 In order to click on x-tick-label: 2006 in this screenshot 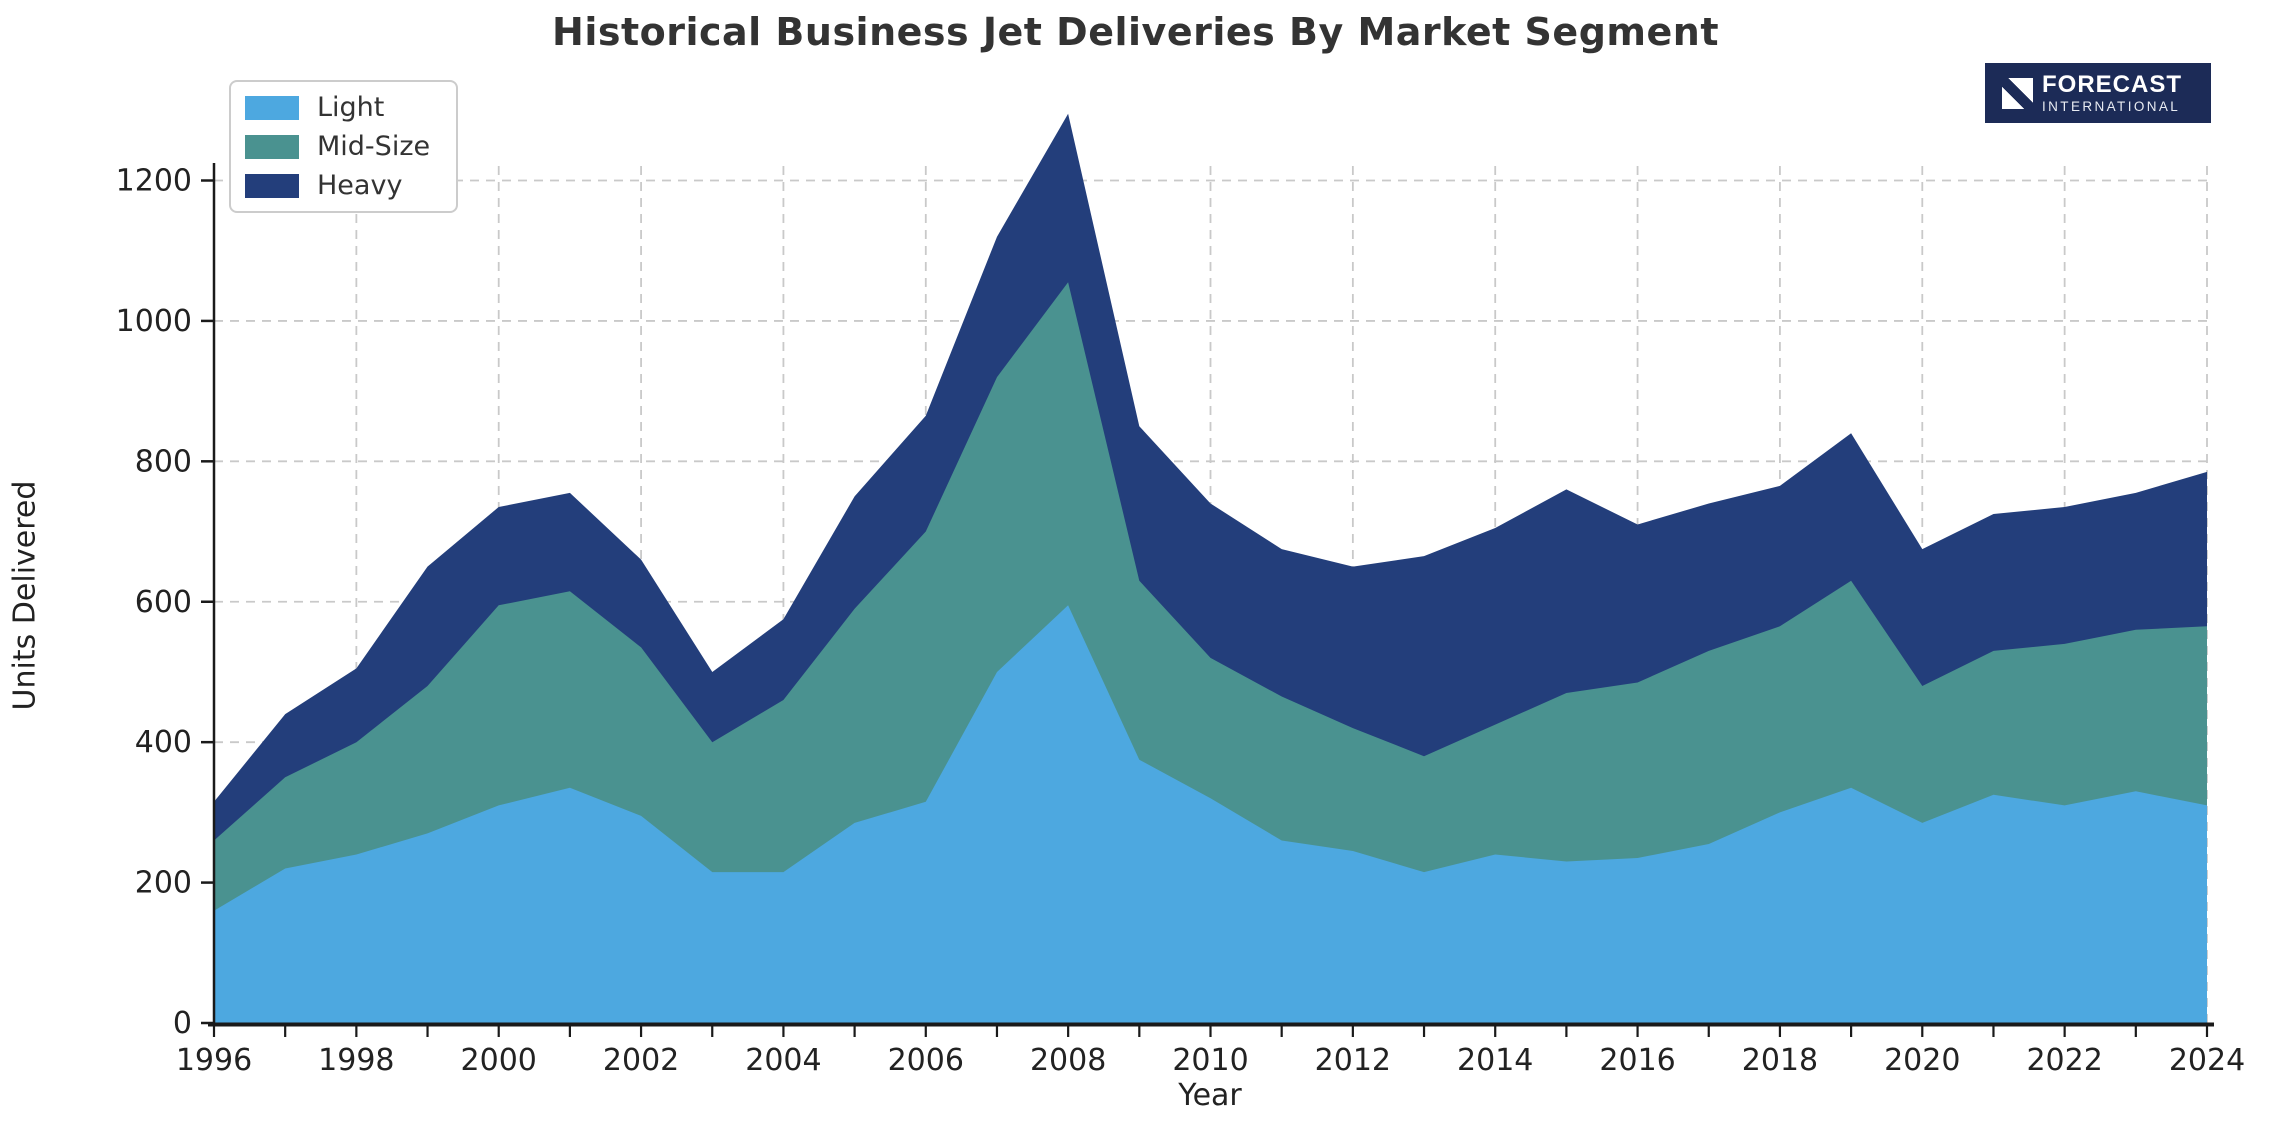, I will do `click(926, 1060)`.